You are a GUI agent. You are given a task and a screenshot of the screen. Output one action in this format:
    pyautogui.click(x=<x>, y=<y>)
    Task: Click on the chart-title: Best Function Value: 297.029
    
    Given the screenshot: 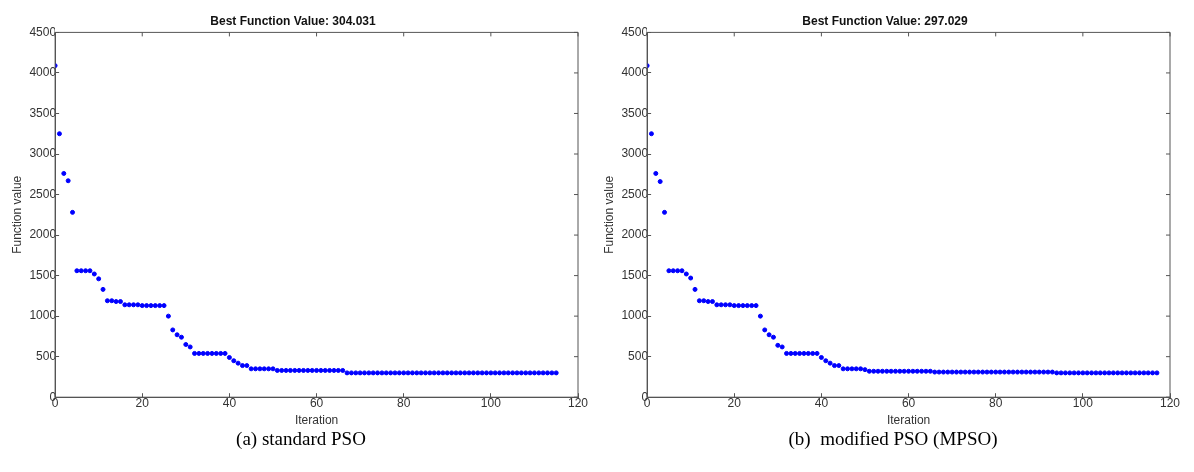 What is the action you would take?
    pyautogui.click(x=885, y=20)
    